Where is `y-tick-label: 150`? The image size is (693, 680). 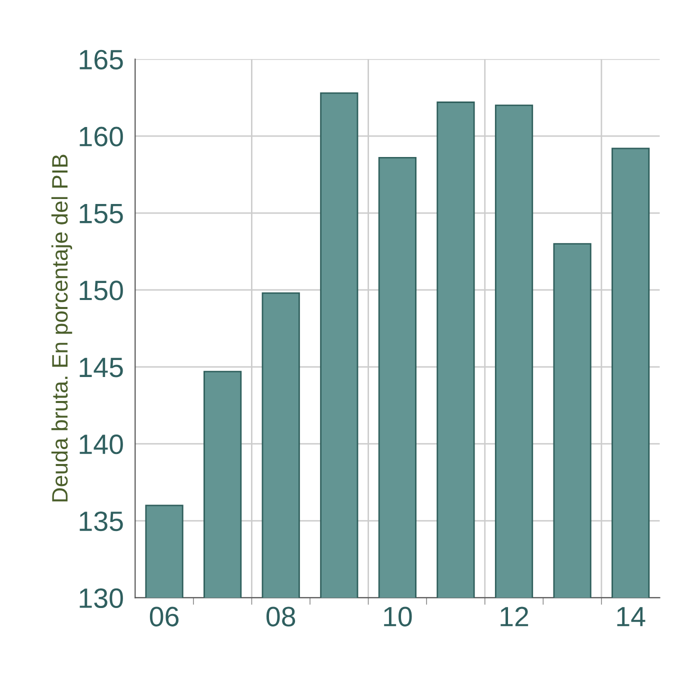 y-tick-label: 150 is located at coordinates (101, 290).